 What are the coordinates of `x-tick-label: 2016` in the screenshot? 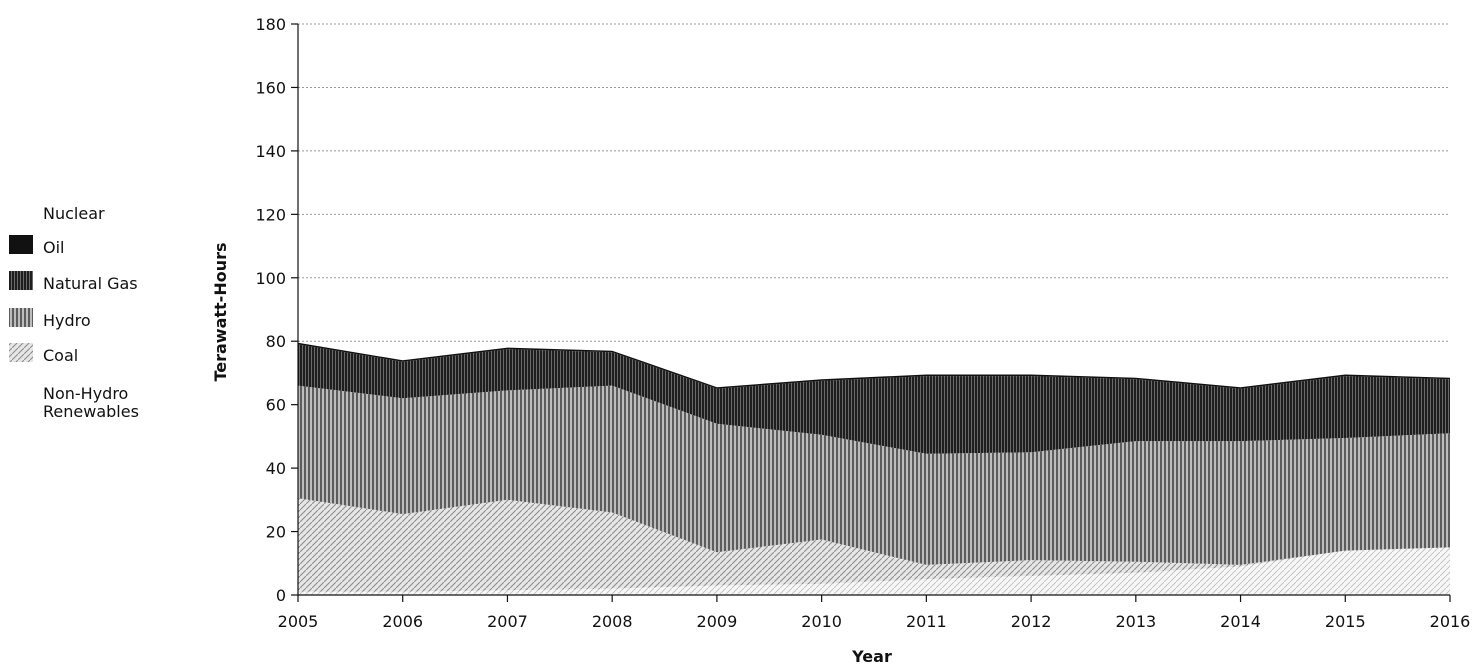 It's located at (1450, 621).